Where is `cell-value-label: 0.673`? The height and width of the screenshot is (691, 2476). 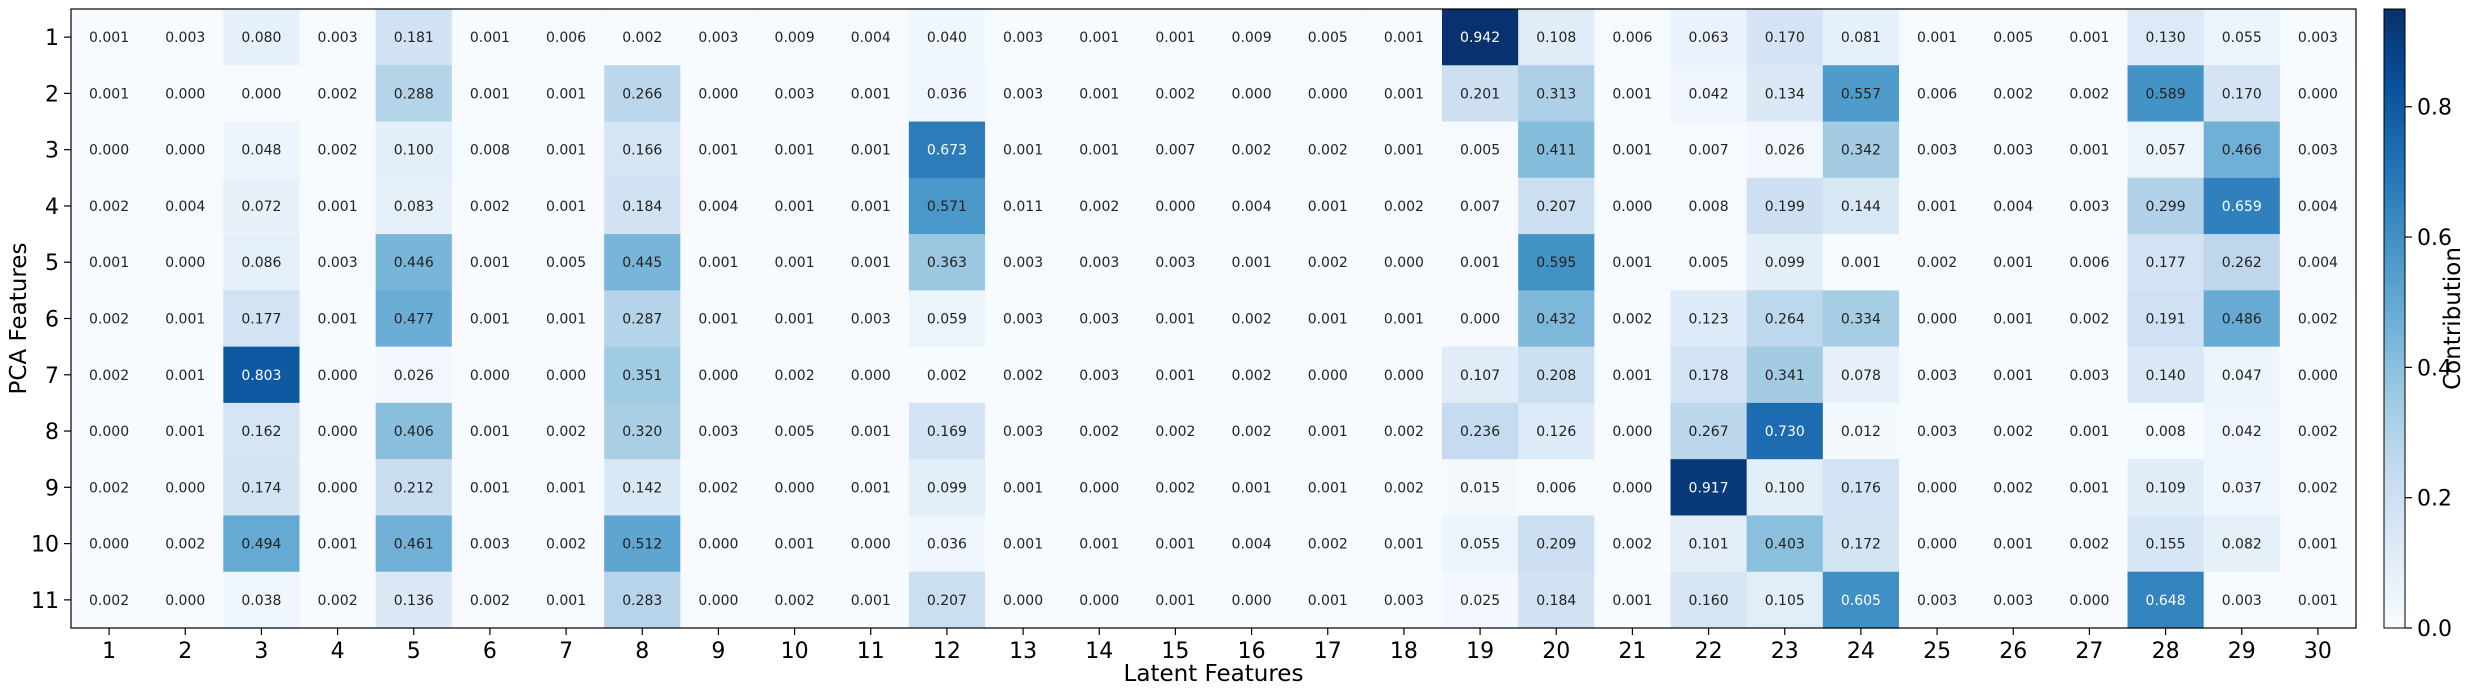
cell-value-label: 0.673 is located at coordinates (947, 151).